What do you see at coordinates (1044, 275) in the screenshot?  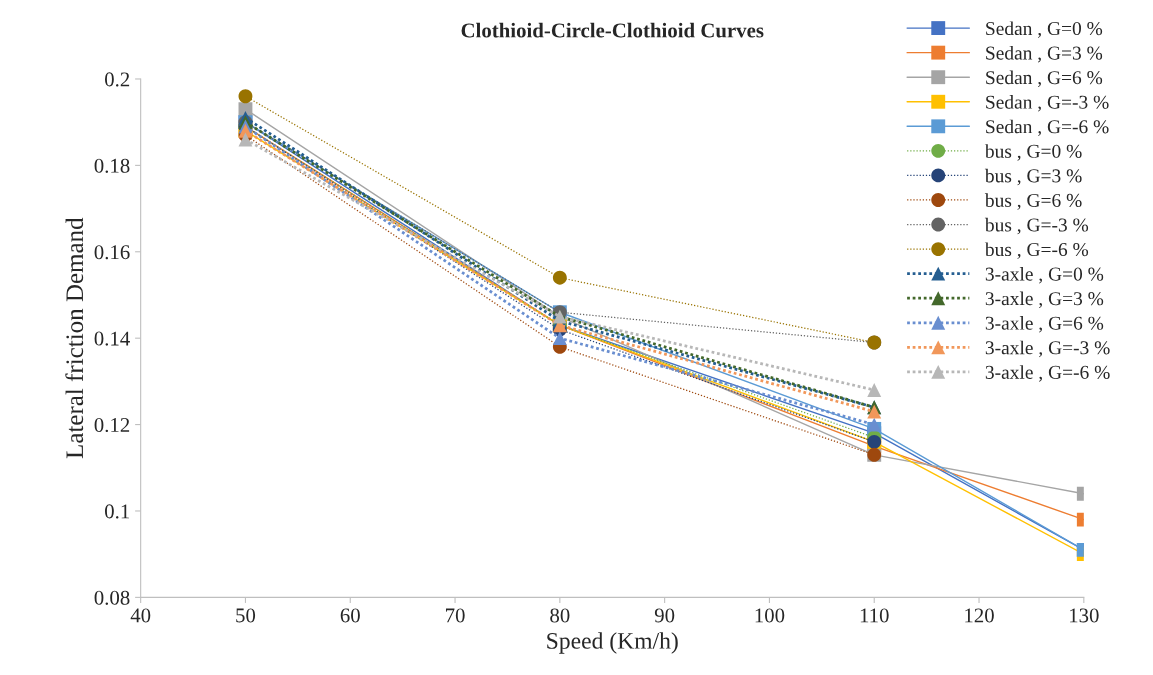 I see `legend-label: 3-axle , G=0 %` at bounding box center [1044, 275].